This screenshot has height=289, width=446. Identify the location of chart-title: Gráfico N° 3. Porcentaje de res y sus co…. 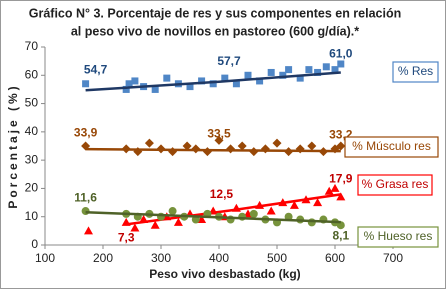
(215, 13).